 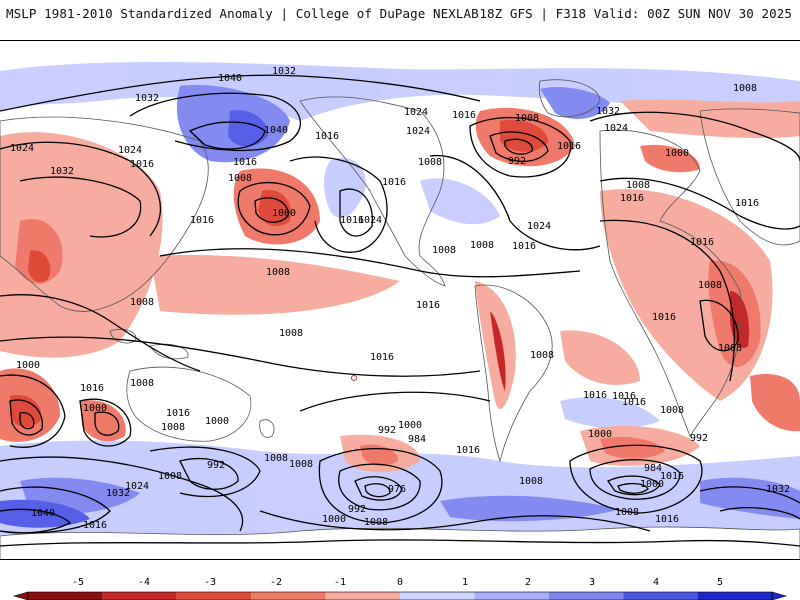 I want to click on colorbar-tick-label: 5, so click(x=720, y=582).